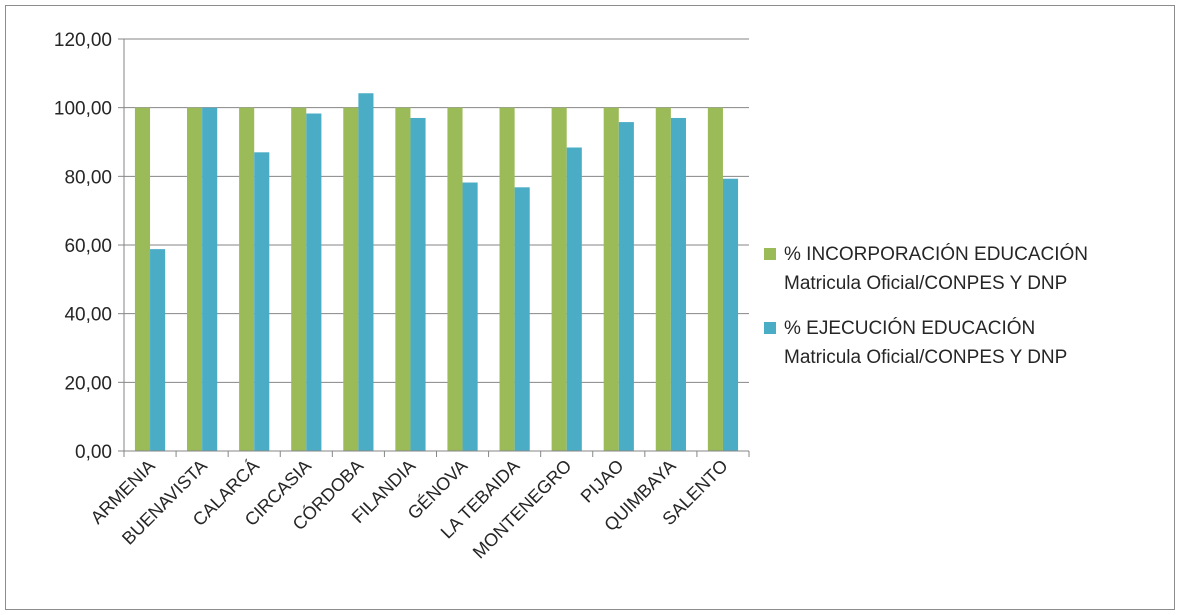  I want to click on x-tick-label: MONTENEGRO, so click(522, 509).